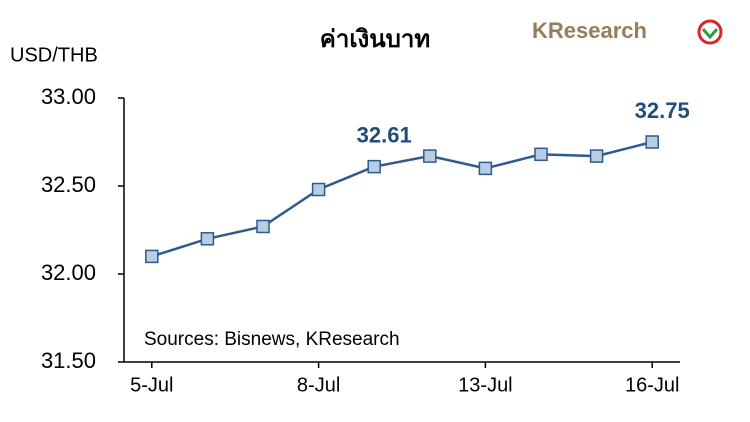 This screenshot has height=422, width=750. I want to click on x-tick-label: 5-Jul, so click(151, 385).